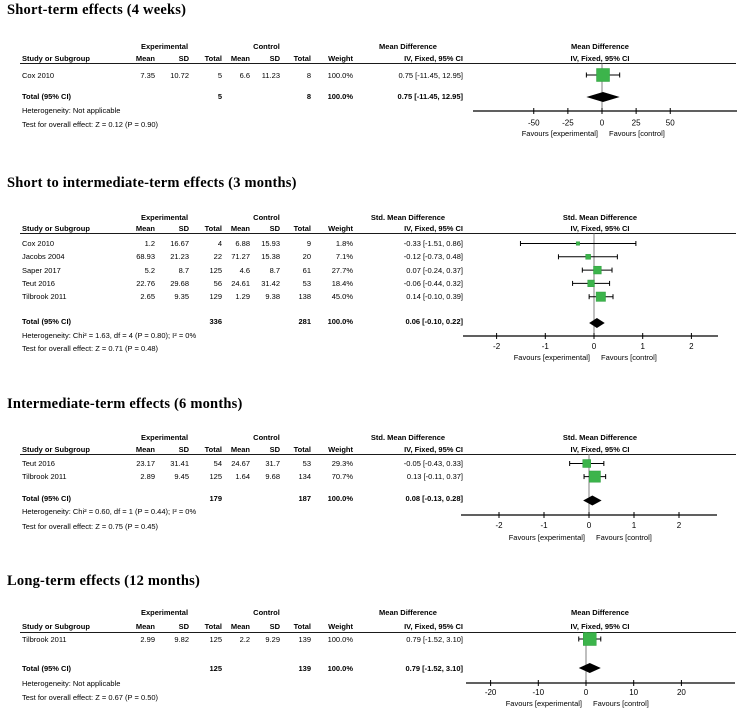  Describe the element at coordinates (433, 243) in the screenshot. I see `effect-ci: -0.33 [-1.51, 0.86]` at that location.